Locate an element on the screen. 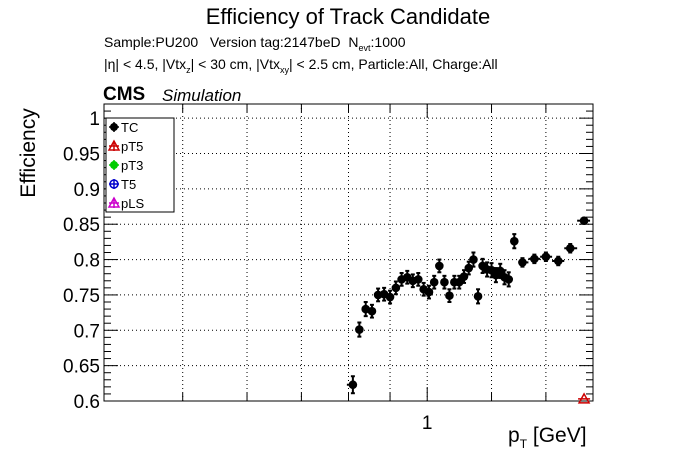 The image size is (696, 472). y-tick-label: 1 is located at coordinates (94, 119).